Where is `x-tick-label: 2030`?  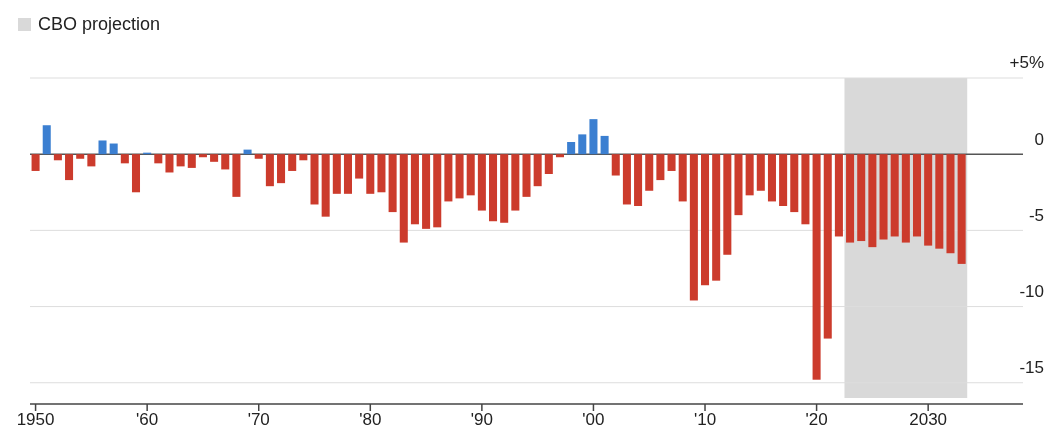
x-tick-label: 2030 is located at coordinates (928, 419).